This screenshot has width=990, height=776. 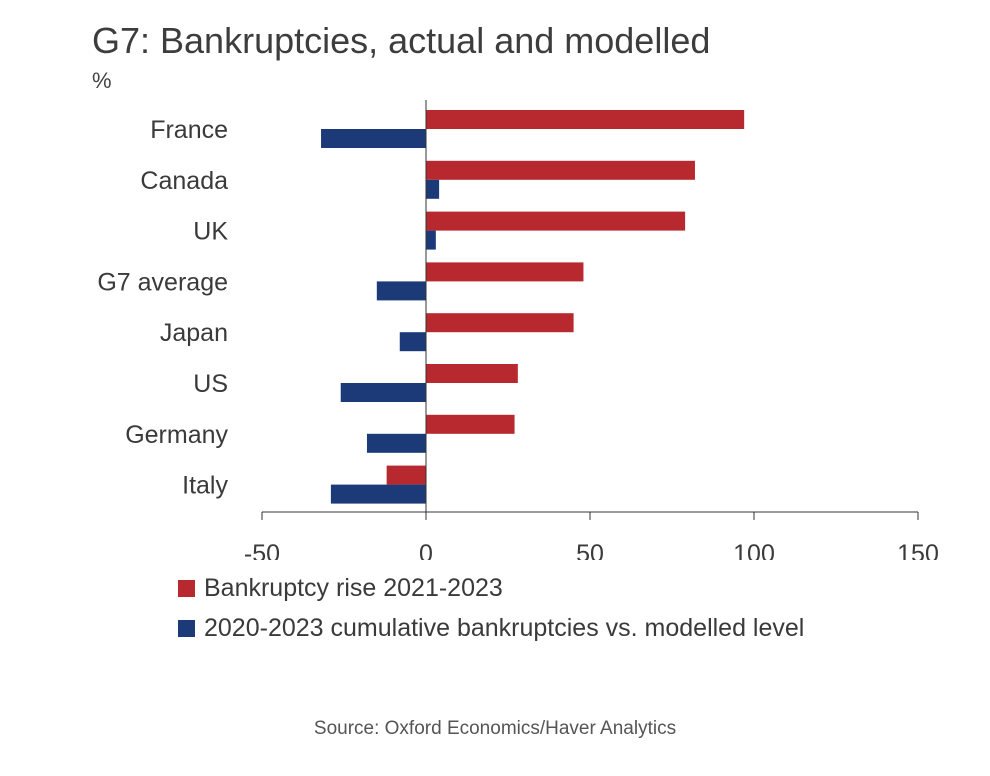 What do you see at coordinates (585, 119) in the screenshot?
I see `bar-rise-france` at bounding box center [585, 119].